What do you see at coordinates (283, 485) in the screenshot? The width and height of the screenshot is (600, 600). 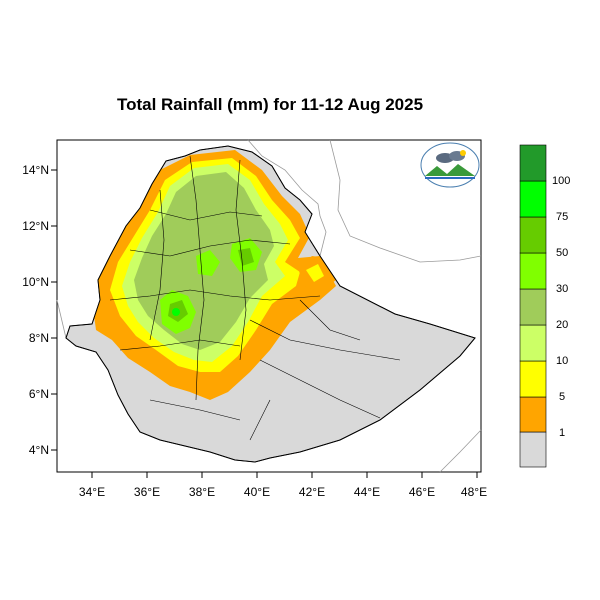 I see `lon-axis: 34°E 36°E 38°E 40°E 42°E 44°E 46°E 48°E` at bounding box center [283, 485].